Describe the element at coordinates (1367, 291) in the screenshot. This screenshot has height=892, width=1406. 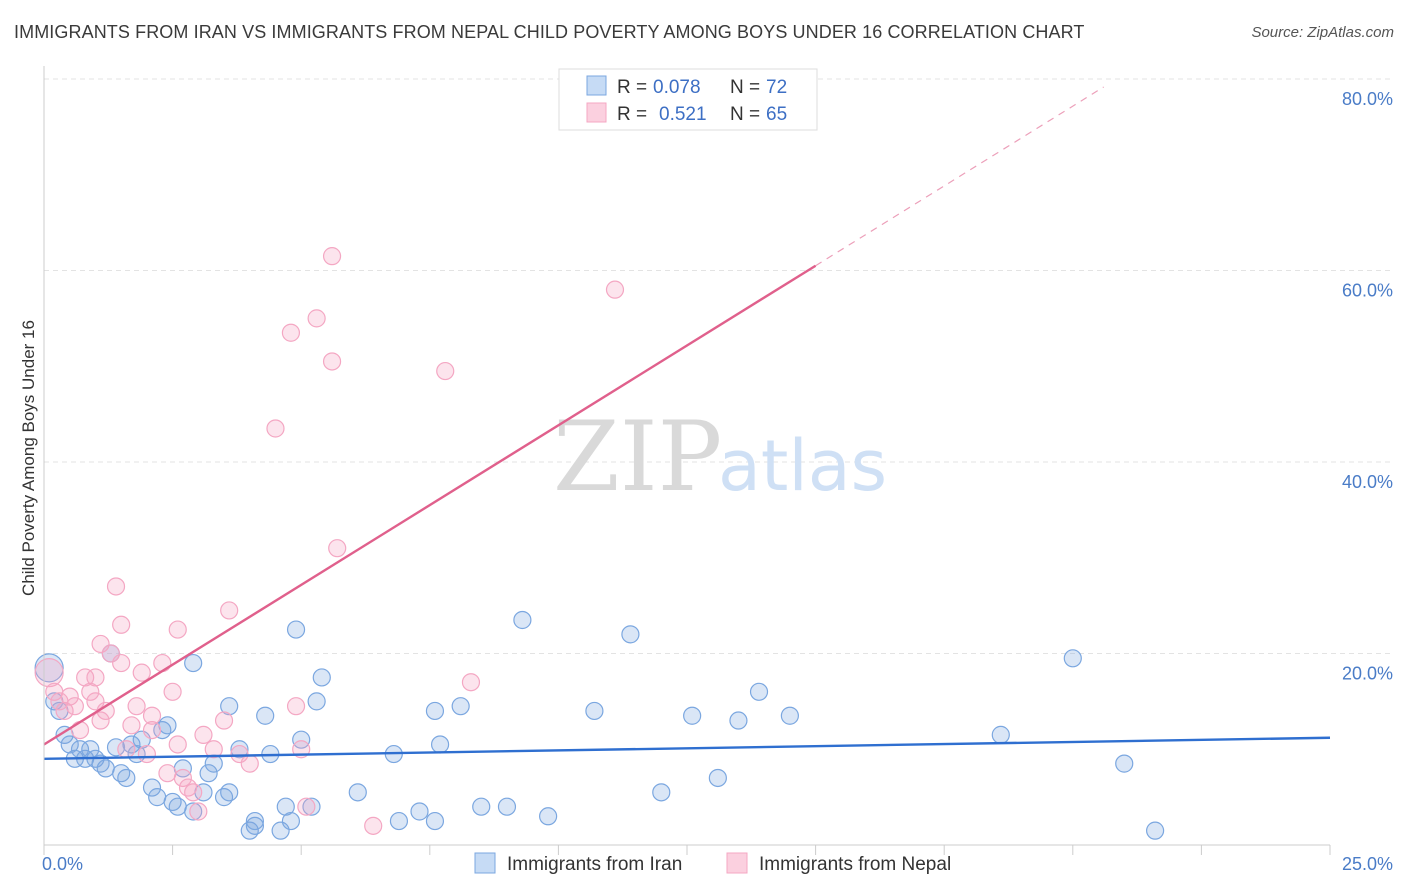
I see `y-tick-label-60: 60.0%` at that location.